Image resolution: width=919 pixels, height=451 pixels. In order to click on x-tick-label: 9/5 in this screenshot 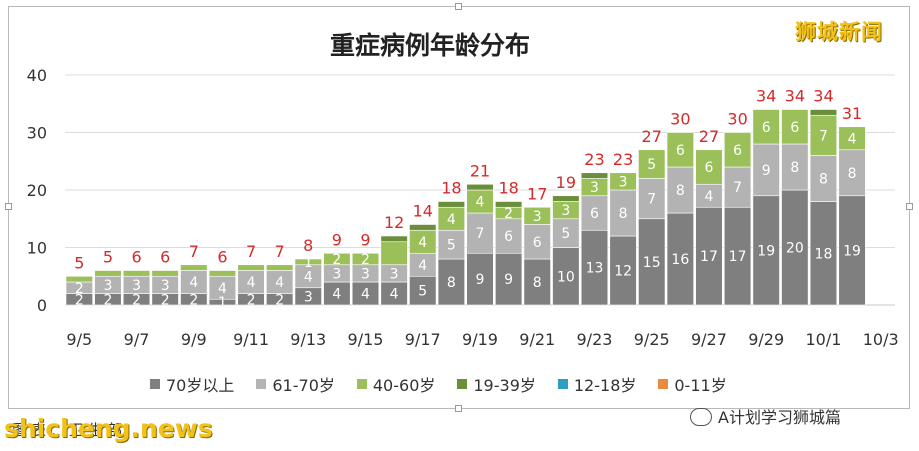, I will do `click(79, 339)`.